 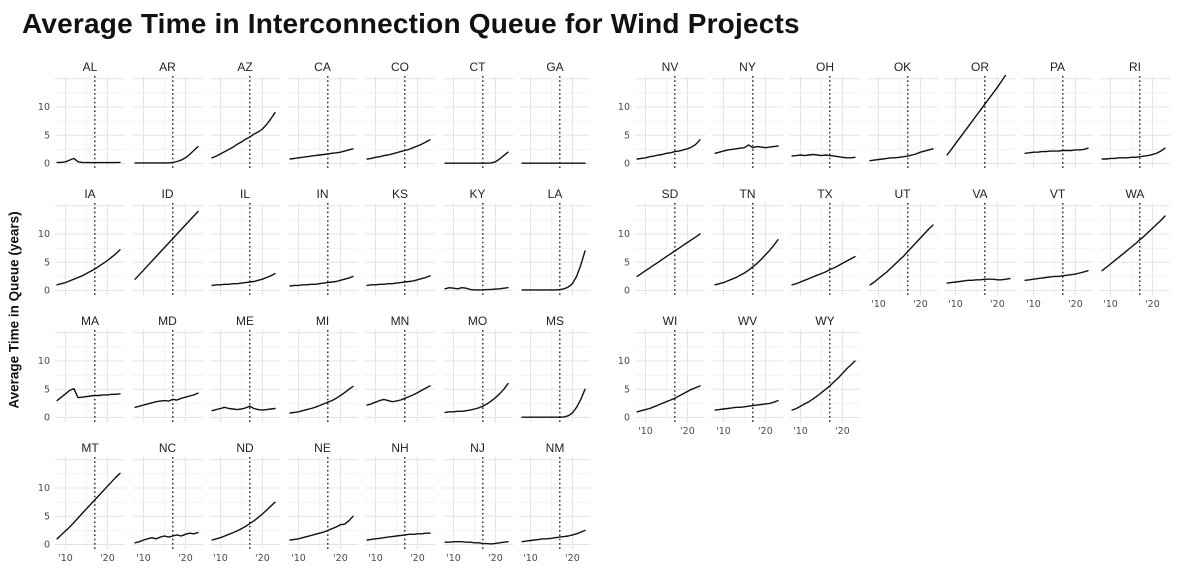 What do you see at coordinates (902, 67) in the screenshot?
I see `facet-strip: OK` at bounding box center [902, 67].